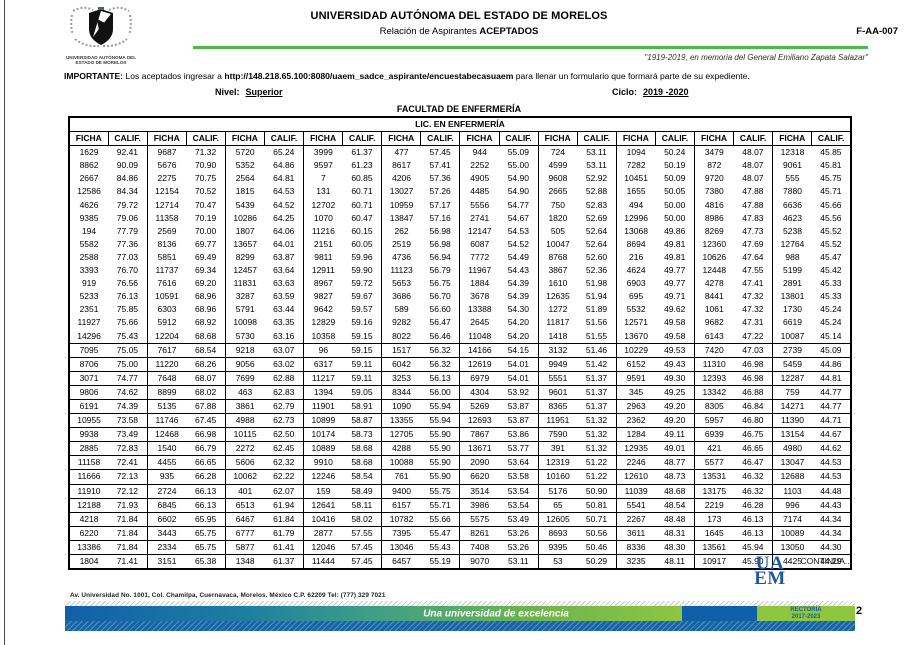 Image resolution: width=918 pixels, height=645 pixels. I want to click on calif-cell: 45.24, so click(831, 322).